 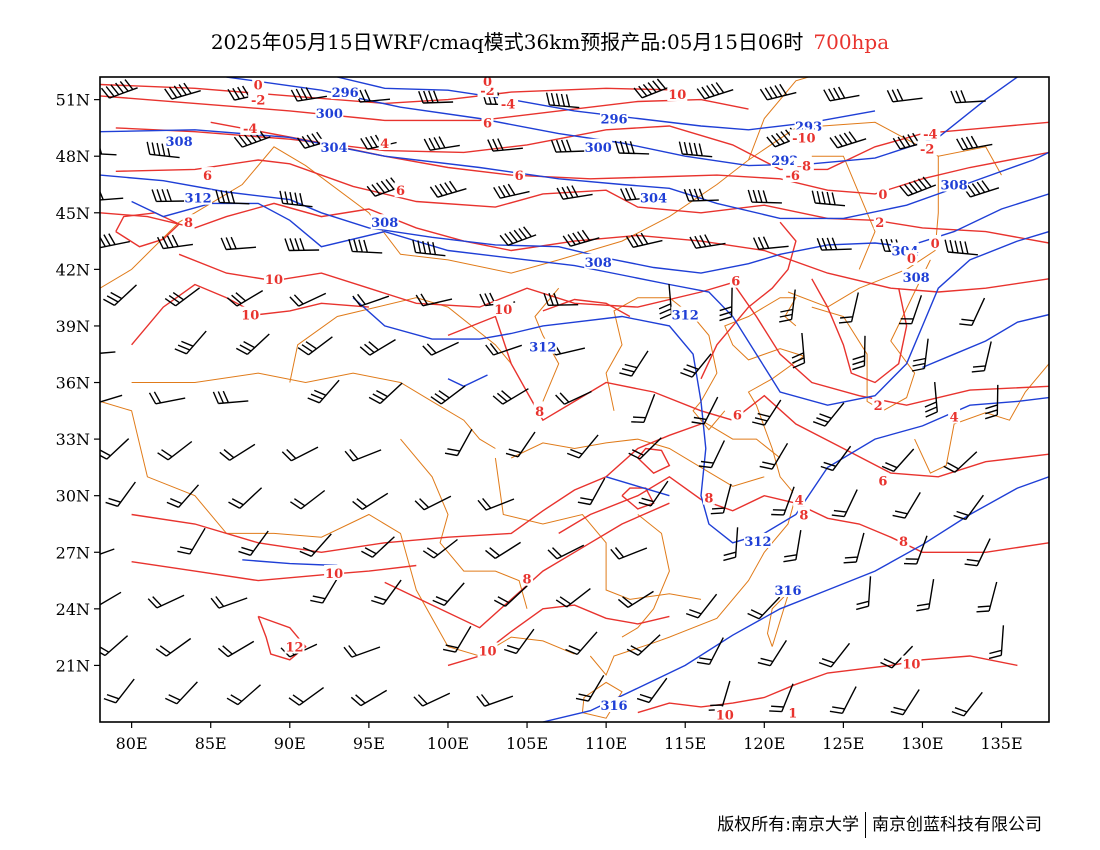 I want to click on temperature-contour-label: 8, so click(x=803, y=516).